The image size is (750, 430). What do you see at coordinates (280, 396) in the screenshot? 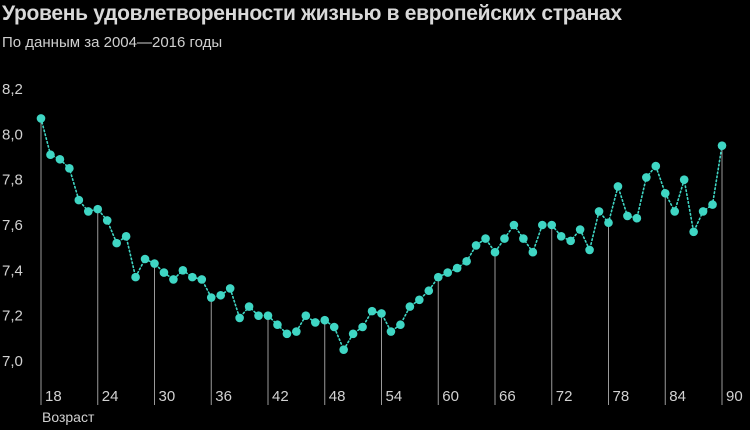
I see `x-tick-label: 42` at bounding box center [280, 396].